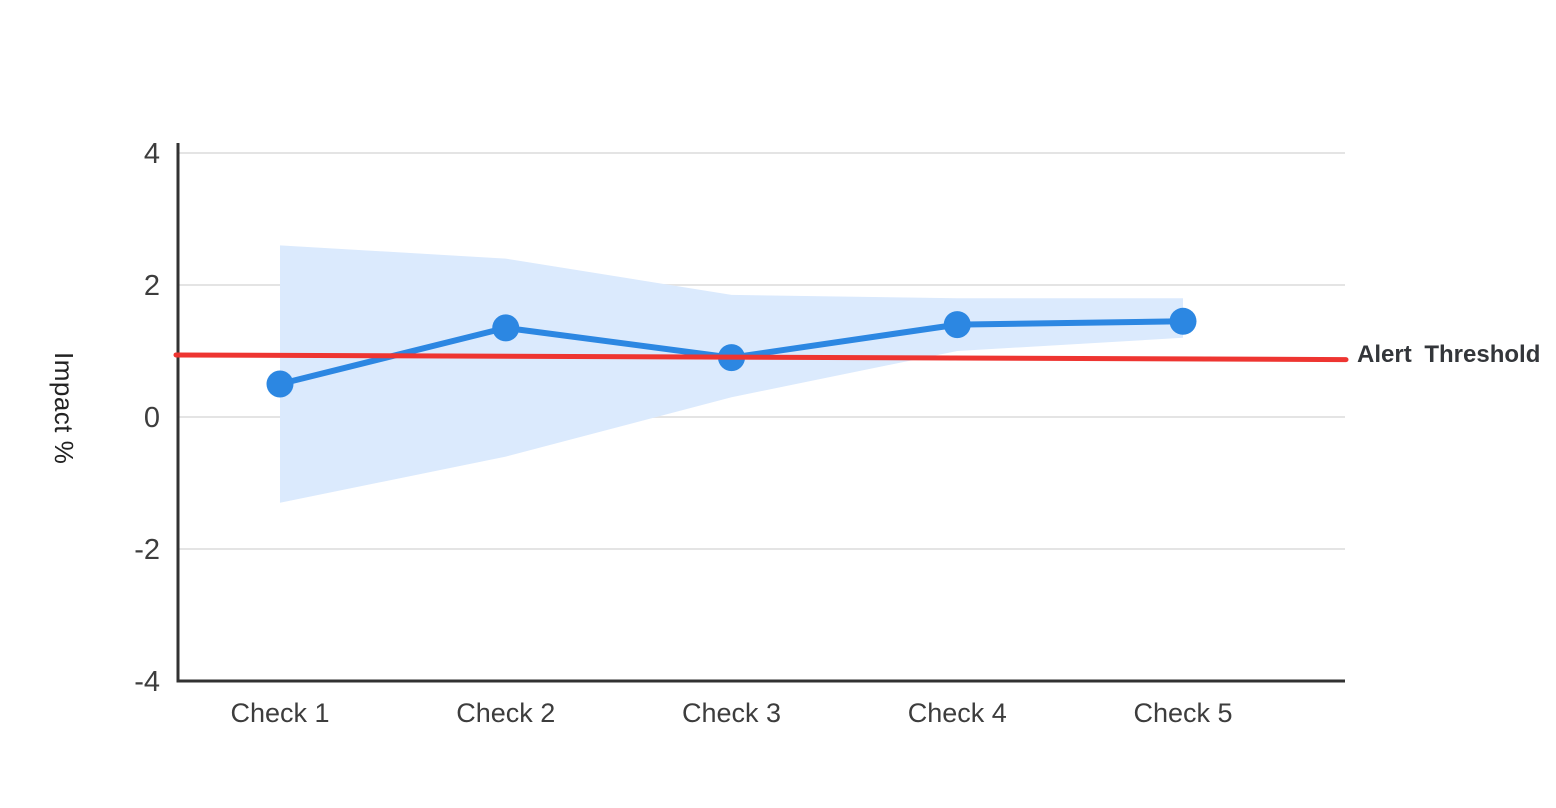 The width and height of the screenshot is (1556, 808). I want to click on y-tick-label-2: 2, so click(152, 286).